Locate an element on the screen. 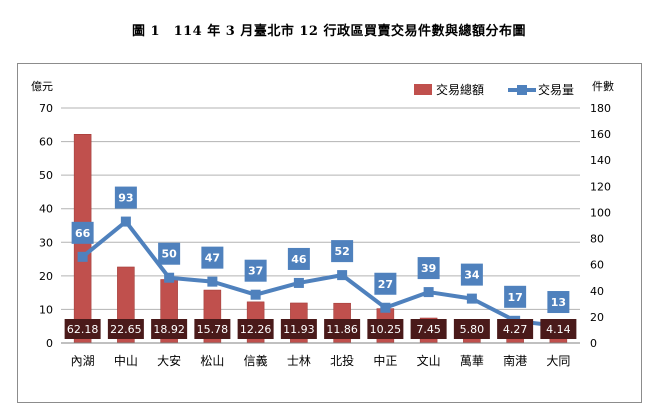 This screenshot has width=658, height=412. y-tick-label: 70 is located at coordinates (46, 108).